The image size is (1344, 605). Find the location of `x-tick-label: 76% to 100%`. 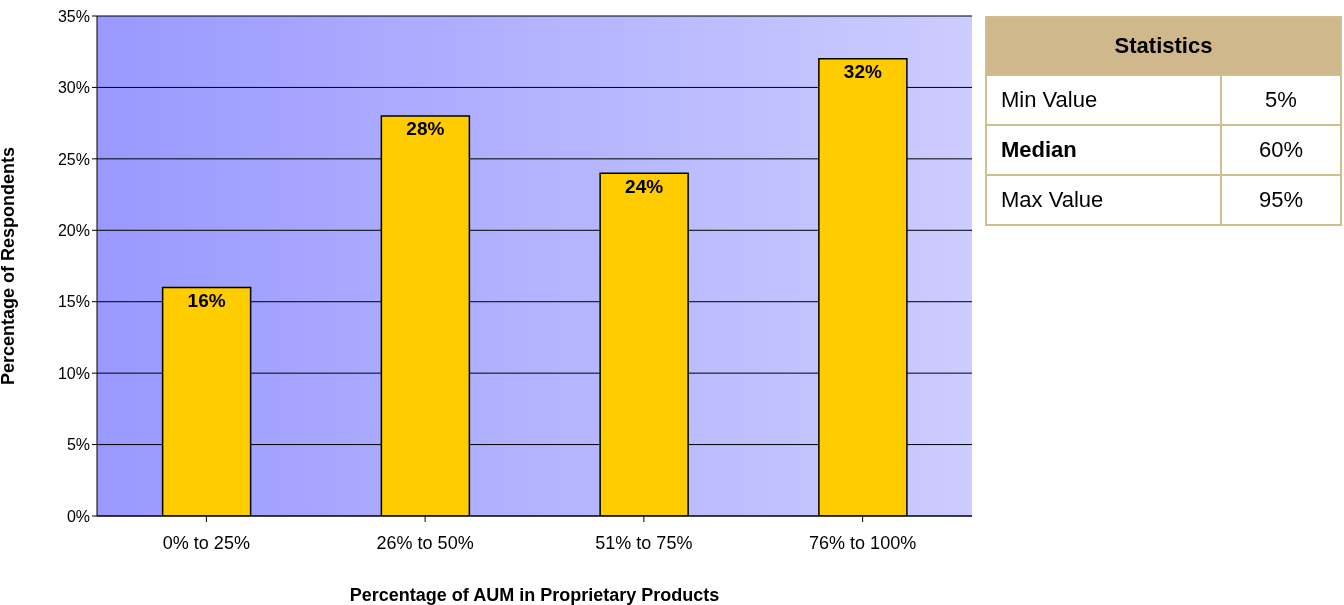

x-tick-label: 76% to 100% is located at coordinates (863, 542).